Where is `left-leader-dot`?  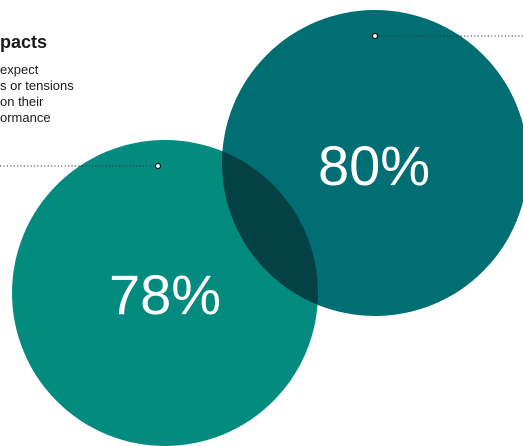 left-leader-dot is located at coordinates (158, 166).